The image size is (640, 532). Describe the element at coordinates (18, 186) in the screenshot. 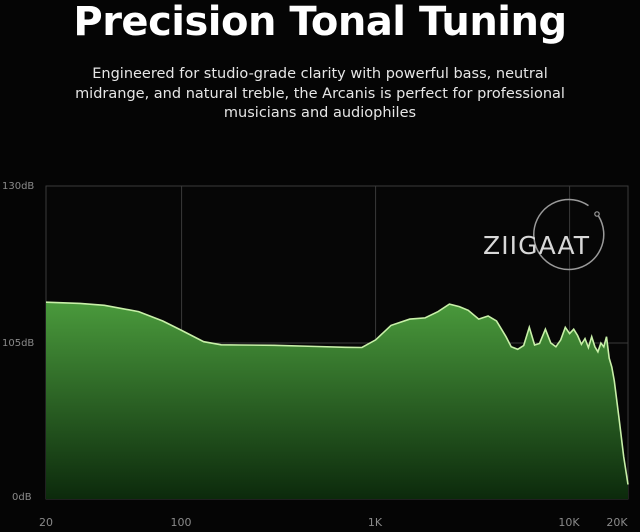

I see `y-tick-label: 130dB` at that location.